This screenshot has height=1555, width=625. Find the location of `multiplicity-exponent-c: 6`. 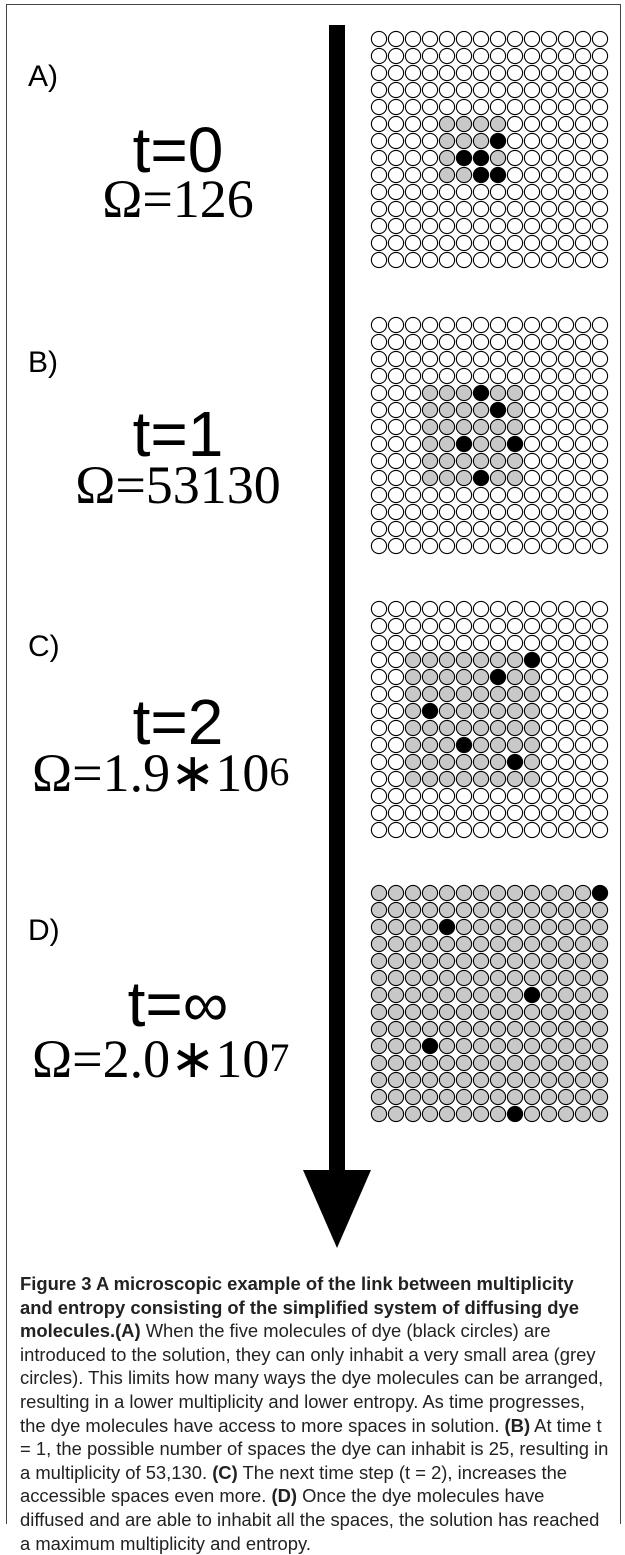

multiplicity-exponent-c: 6 is located at coordinates (279, 771).